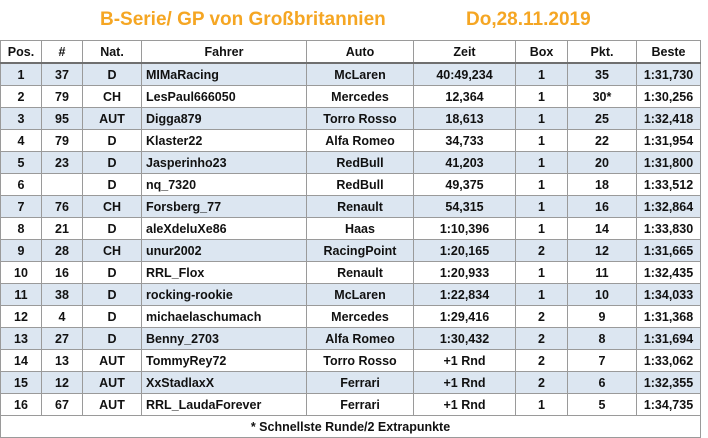 This screenshot has height=438, width=708. I want to click on column-header: Nat., so click(112, 52).